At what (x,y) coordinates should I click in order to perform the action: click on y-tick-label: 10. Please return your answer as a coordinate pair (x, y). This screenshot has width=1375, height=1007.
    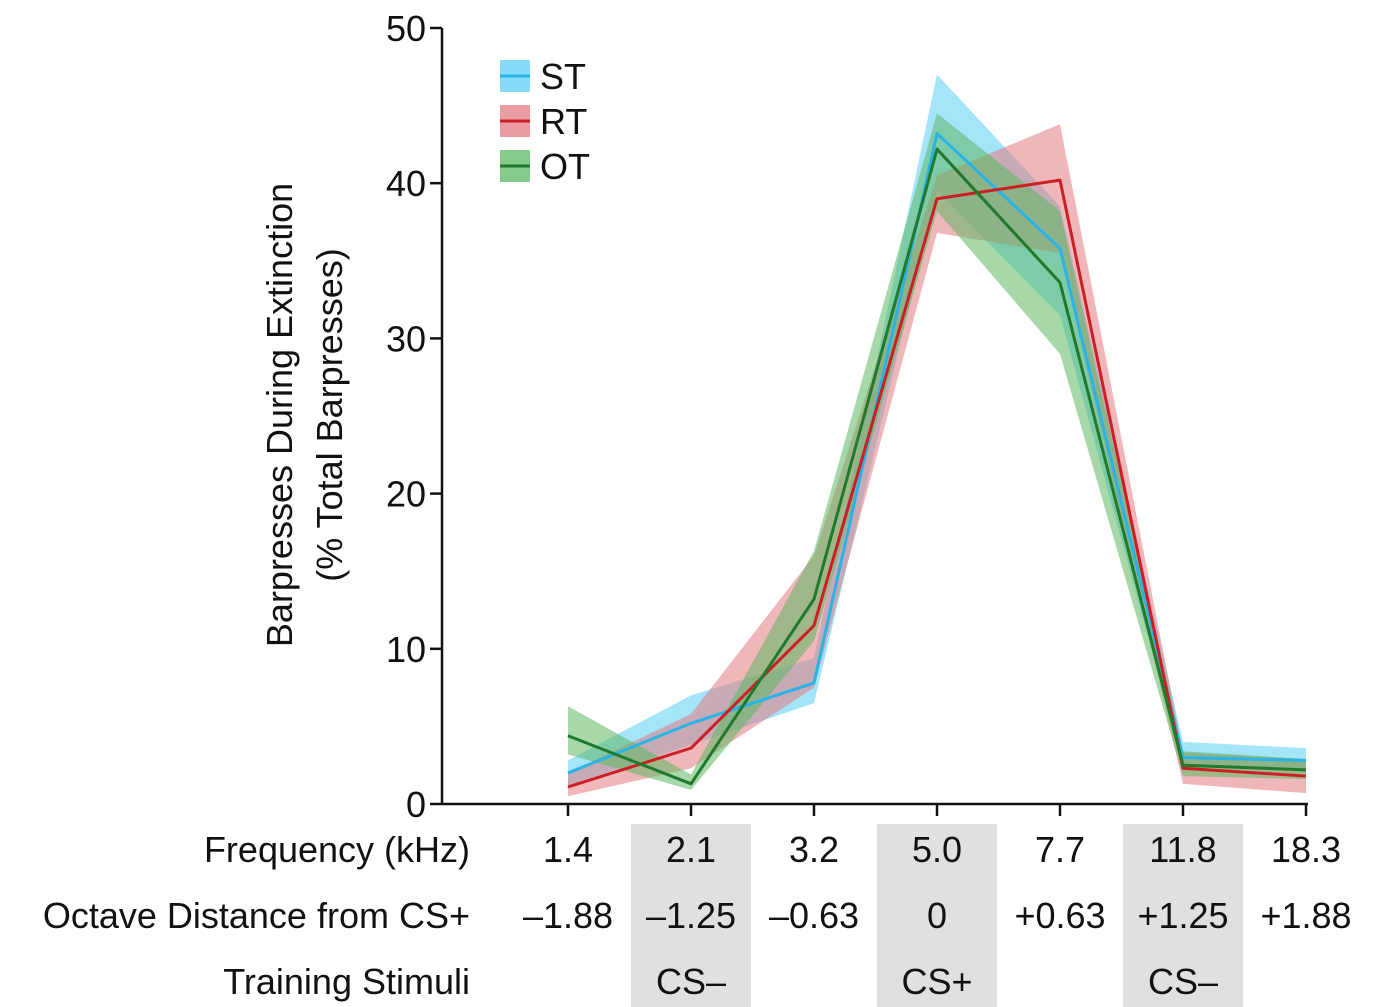
    Looking at the image, I should click on (406, 649).